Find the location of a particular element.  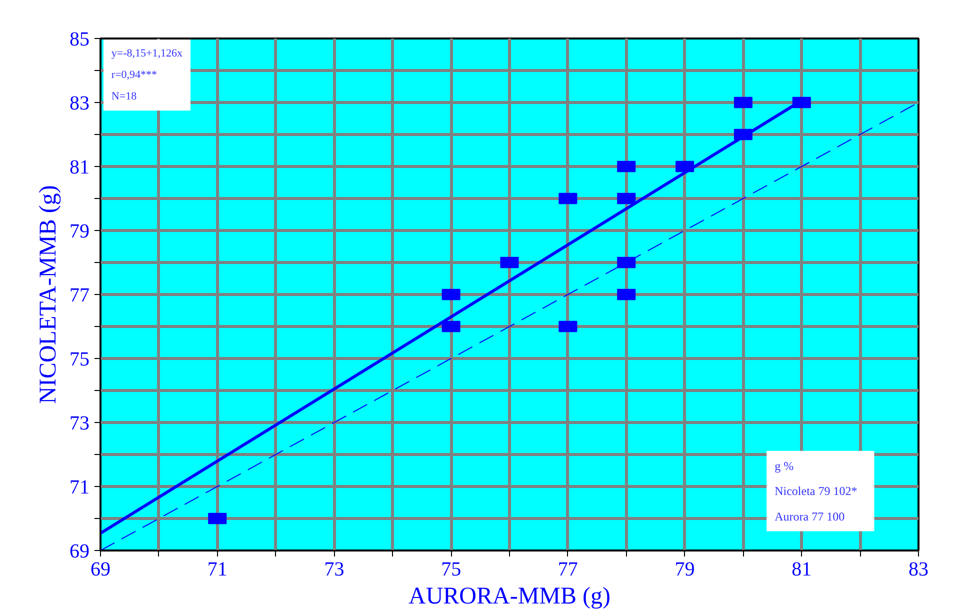

x-tick-label: 69 is located at coordinates (100, 569).